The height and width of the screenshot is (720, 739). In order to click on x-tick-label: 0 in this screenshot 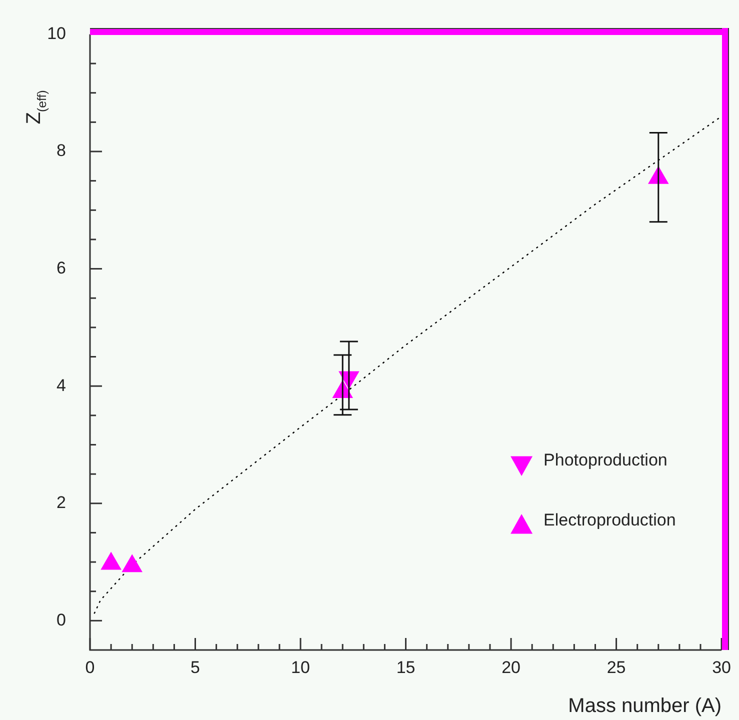, I will do `click(90, 667)`.